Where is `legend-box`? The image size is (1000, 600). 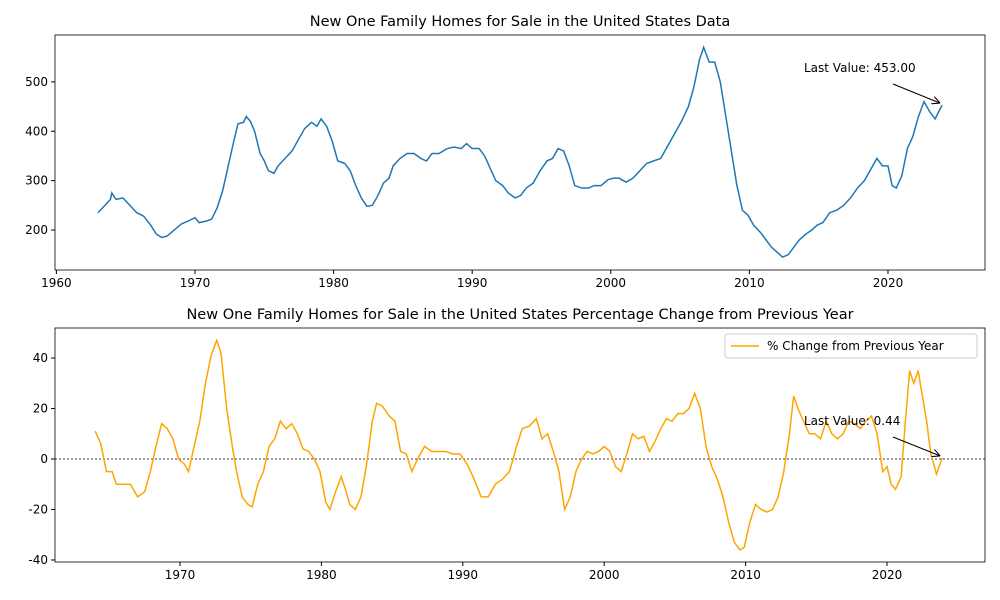
legend-box is located at coordinates (851, 346).